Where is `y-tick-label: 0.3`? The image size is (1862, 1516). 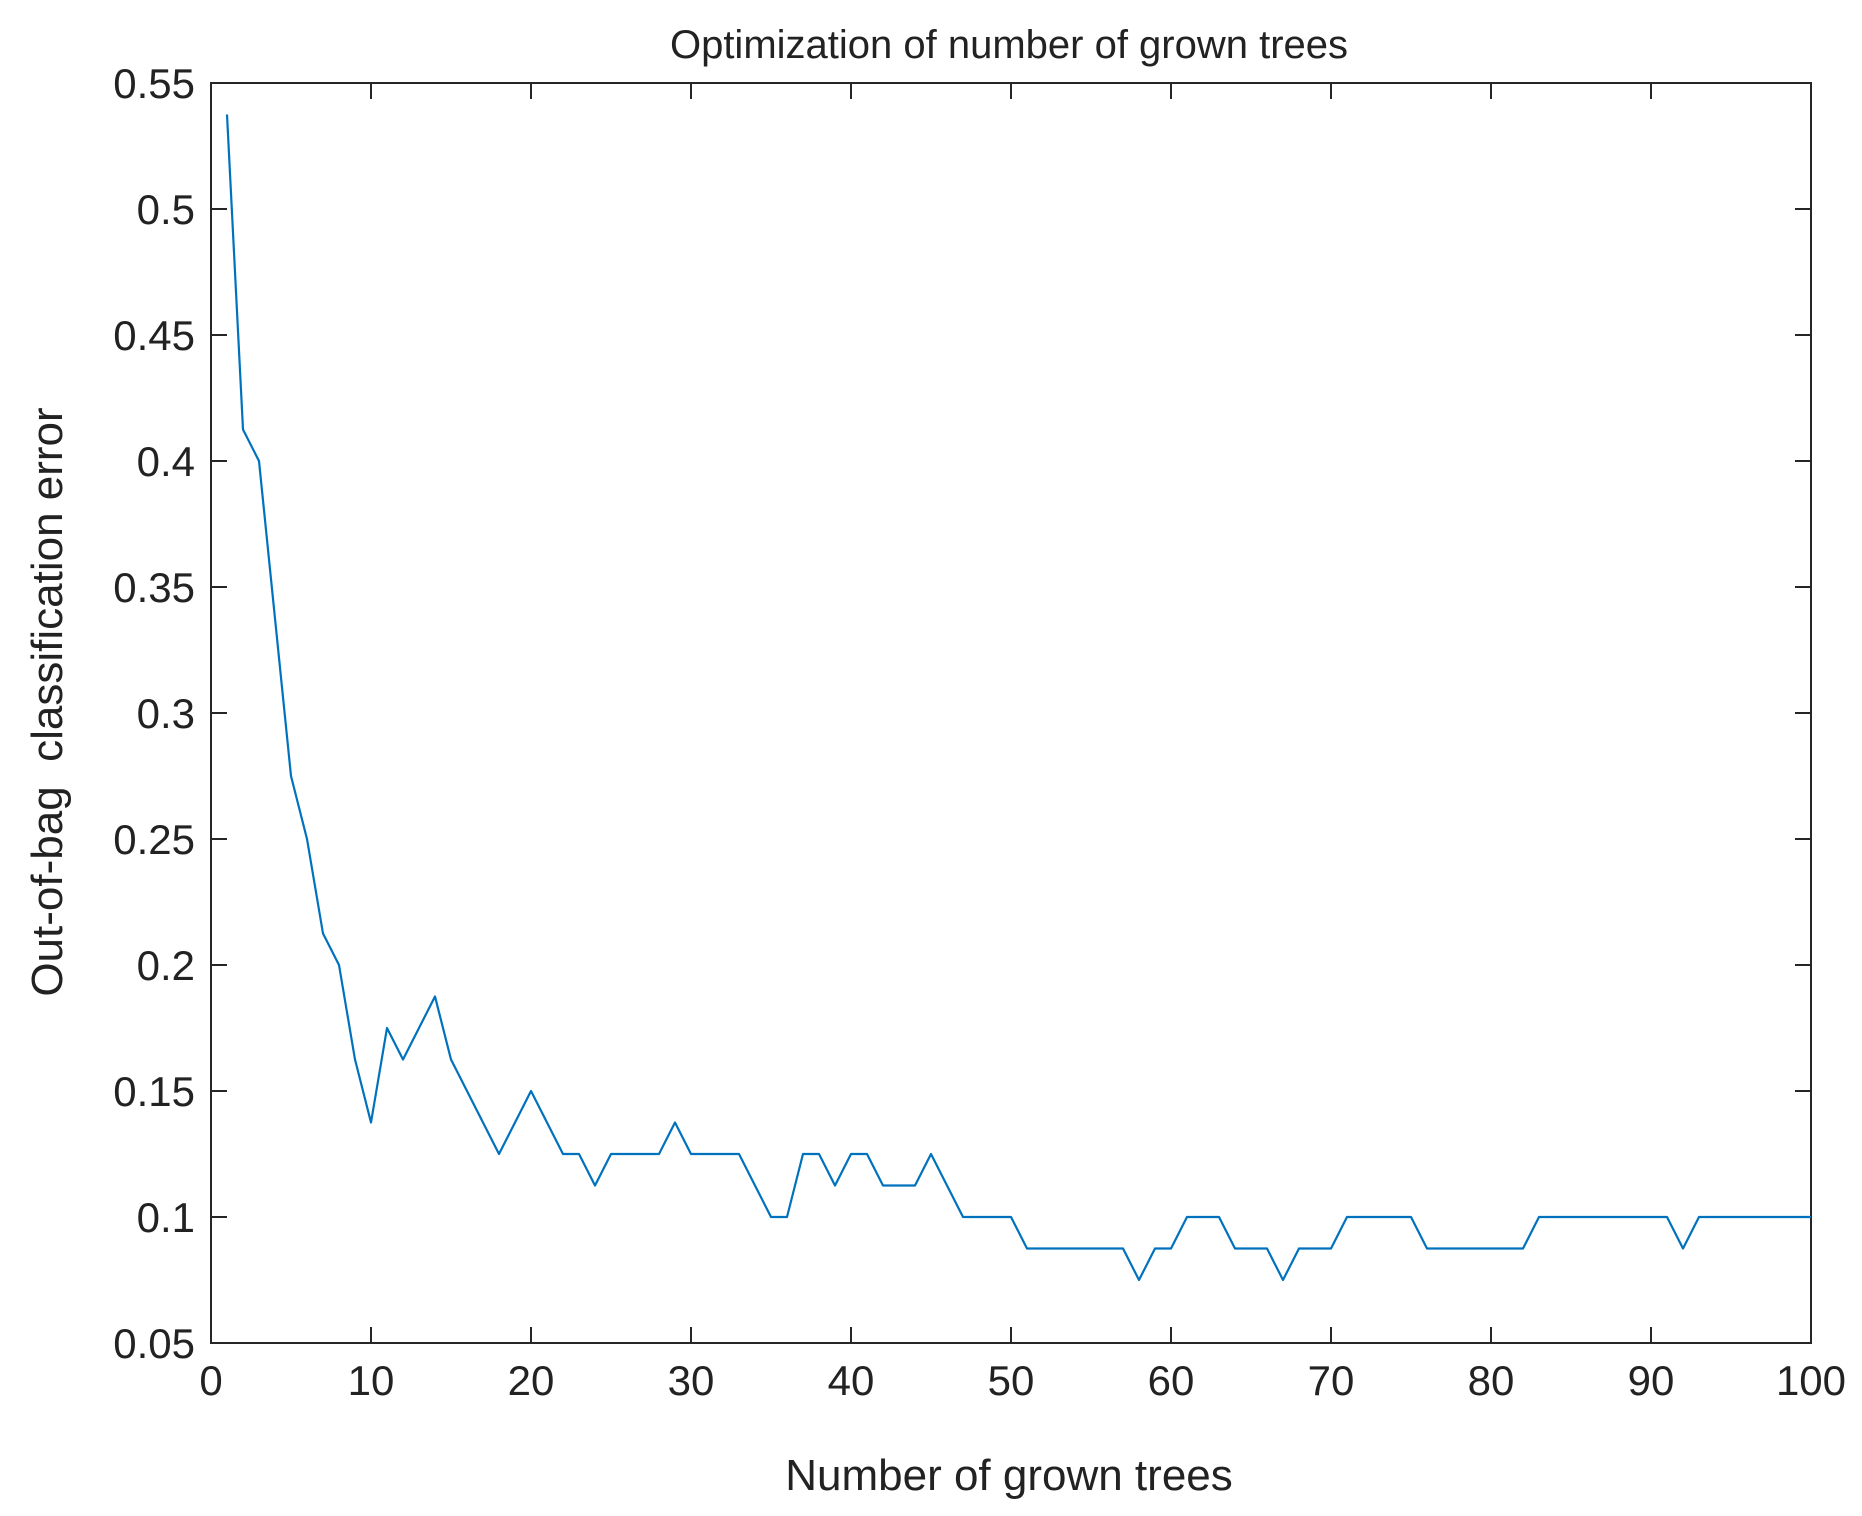 y-tick-label: 0.3 is located at coordinates (166, 713).